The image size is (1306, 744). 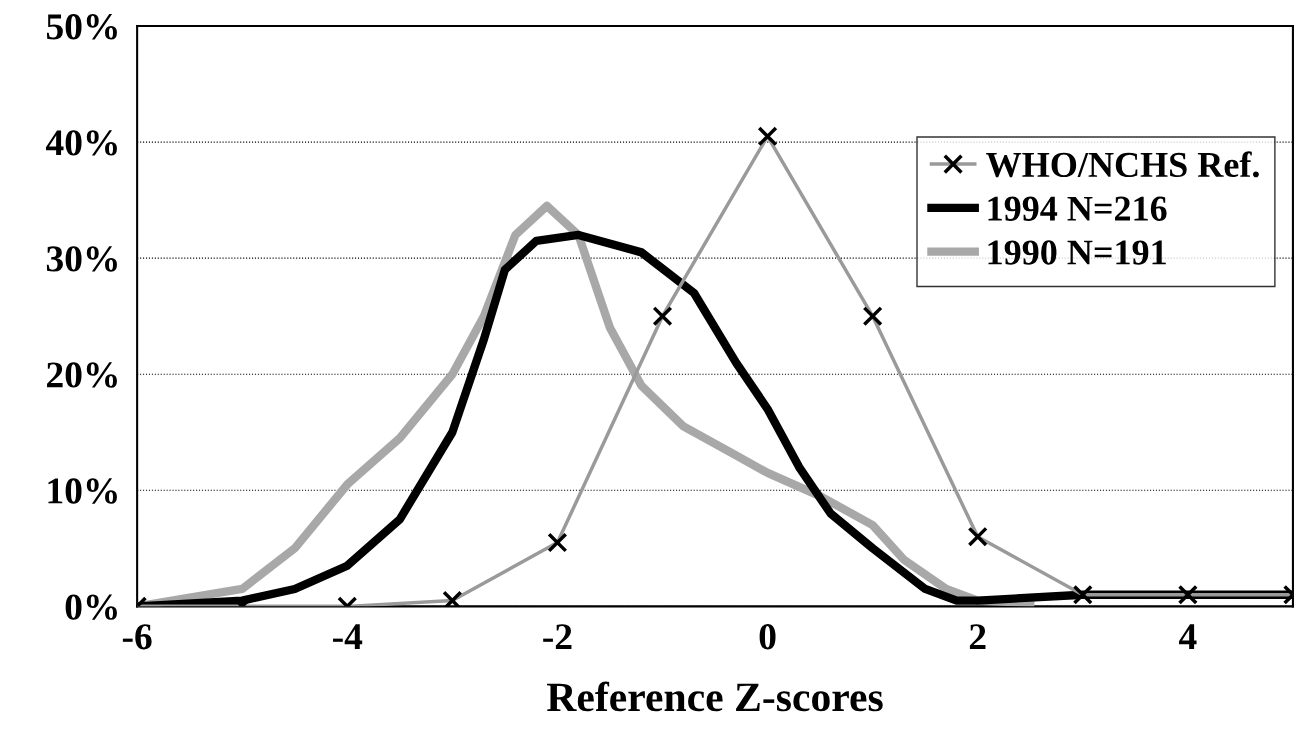 I want to click on legend-label: 1990 N=191, so click(x=1077, y=252).